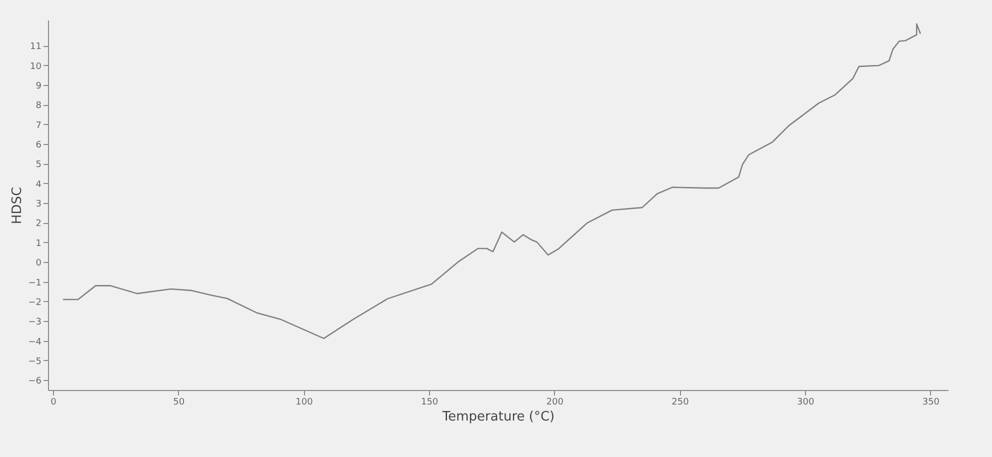 The height and width of the screenshot is (457, 992). I want to click on y-tick-label: 6, so click(39, 145).